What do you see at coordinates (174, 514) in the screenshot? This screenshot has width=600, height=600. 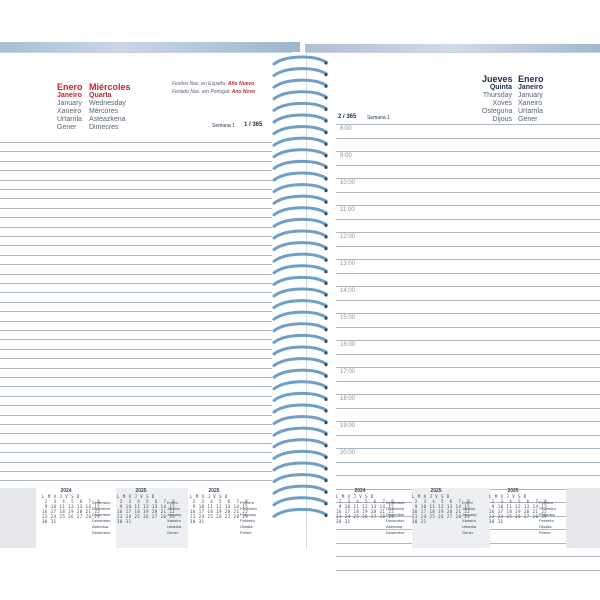 I see `month-name: January` at bounding box center [174, 514].